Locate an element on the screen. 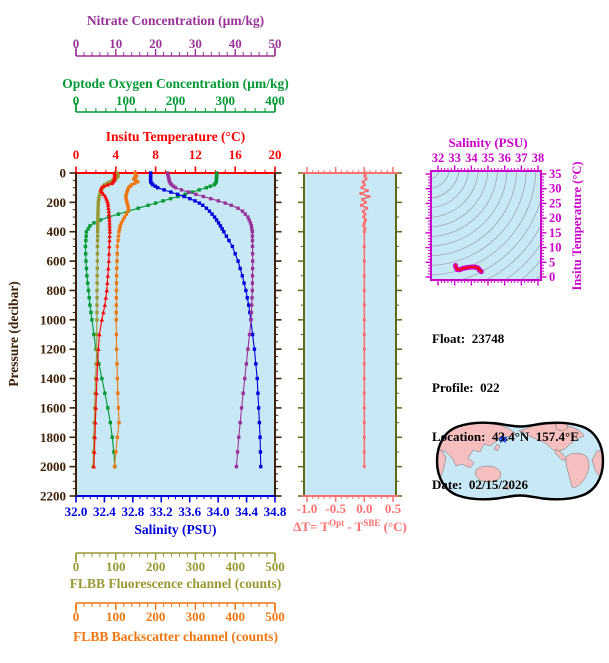 This screenshot has height=663, width=609. salinity-tick-label: 32.4 is located at coordinates (104, 511).